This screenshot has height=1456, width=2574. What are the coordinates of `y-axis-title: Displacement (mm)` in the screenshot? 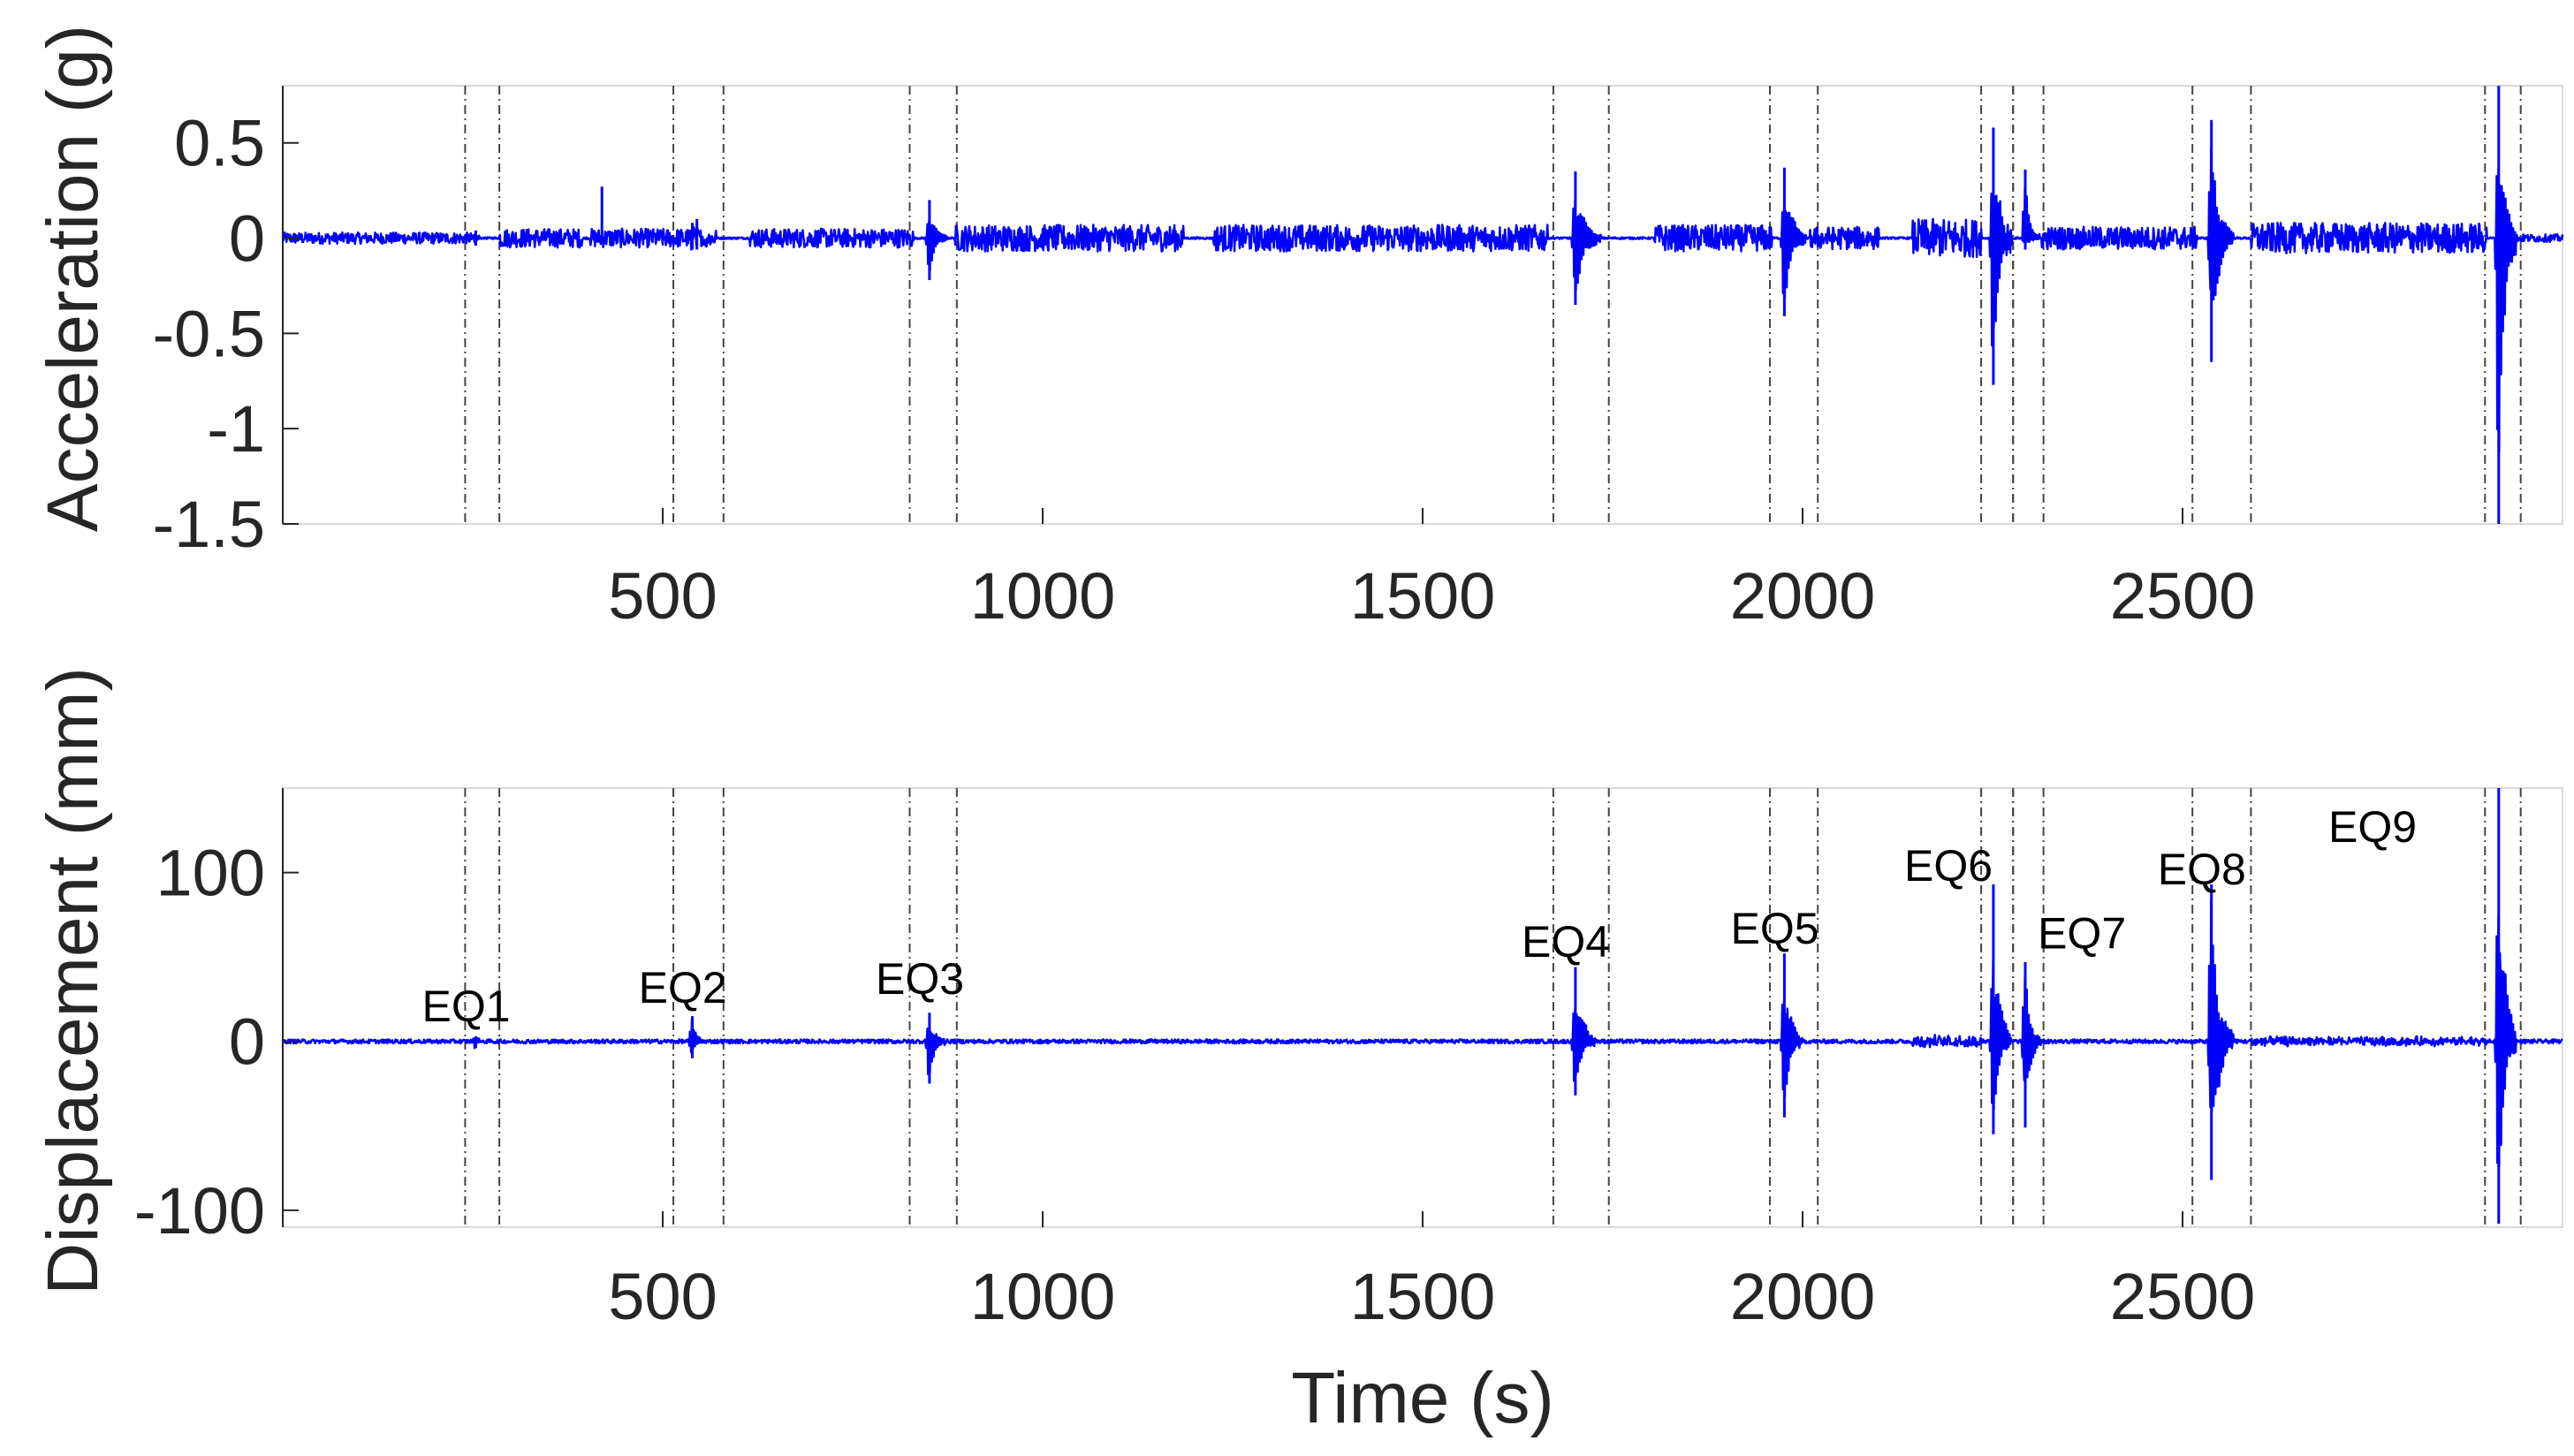 It's located at (73, 981).